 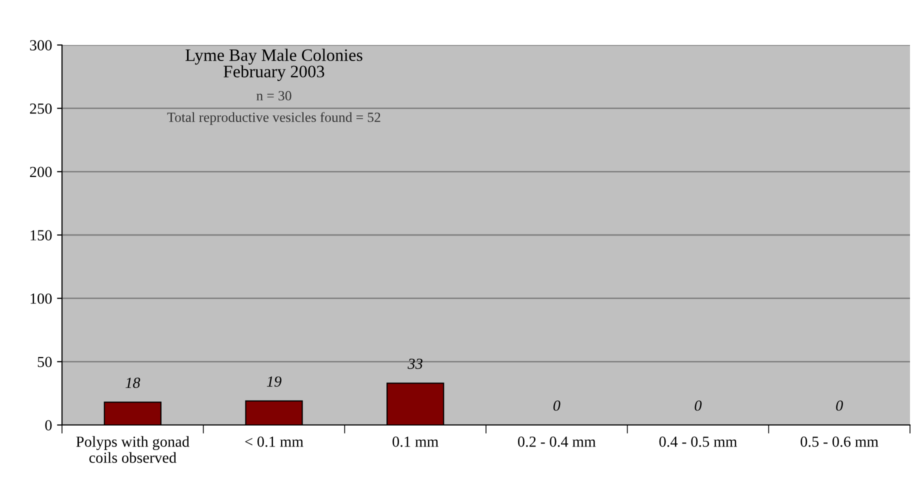 What do you see at coordinates (415, 363) in the screenshot?
I see `data-label: 33` at bounding box center [415, 363].